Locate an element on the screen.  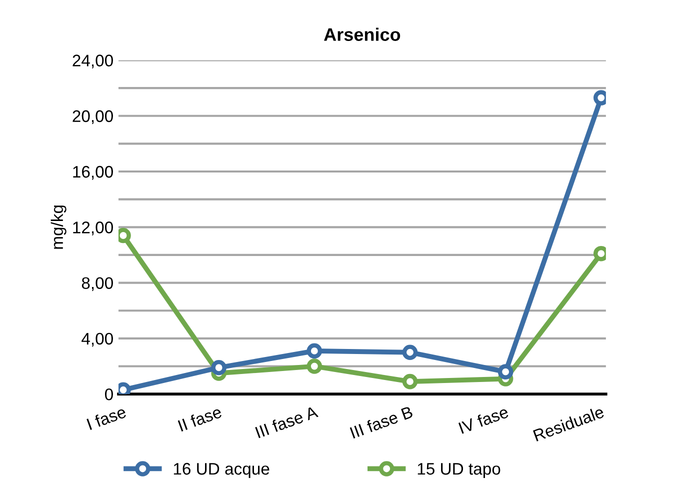
y-axis-title: mg/kg is located at coordinates (58, 227).